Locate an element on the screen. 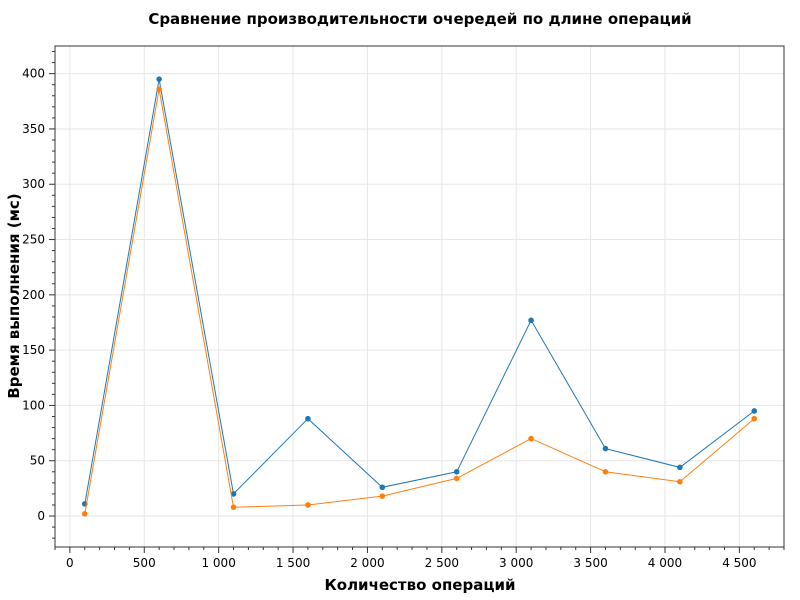  y-tick-label: 200 is located at coordinates (33, 295).